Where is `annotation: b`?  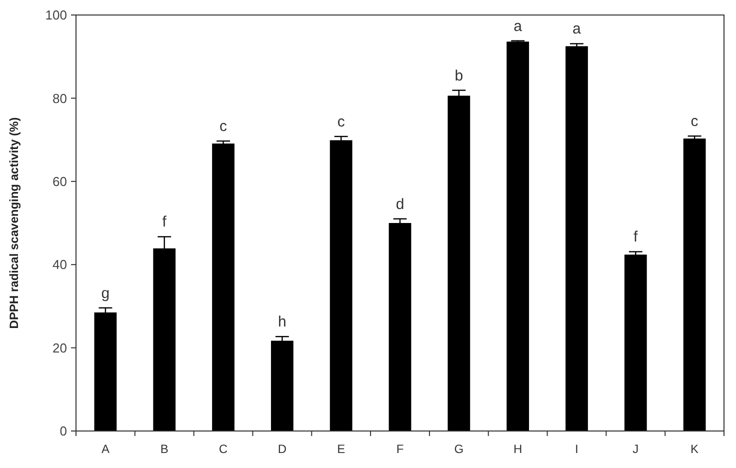
annotation: b is located at coordinates (459, 75).